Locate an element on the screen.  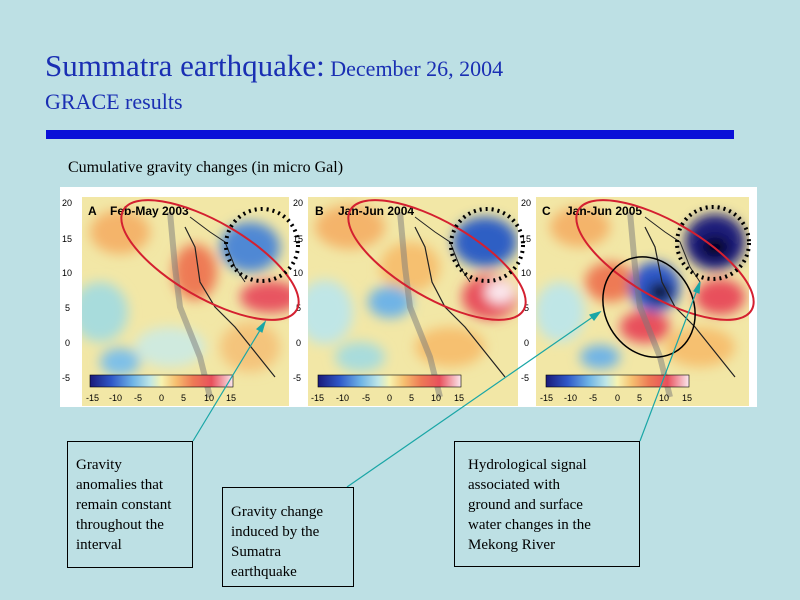
arrow-left is located at coordinates (229, 381).